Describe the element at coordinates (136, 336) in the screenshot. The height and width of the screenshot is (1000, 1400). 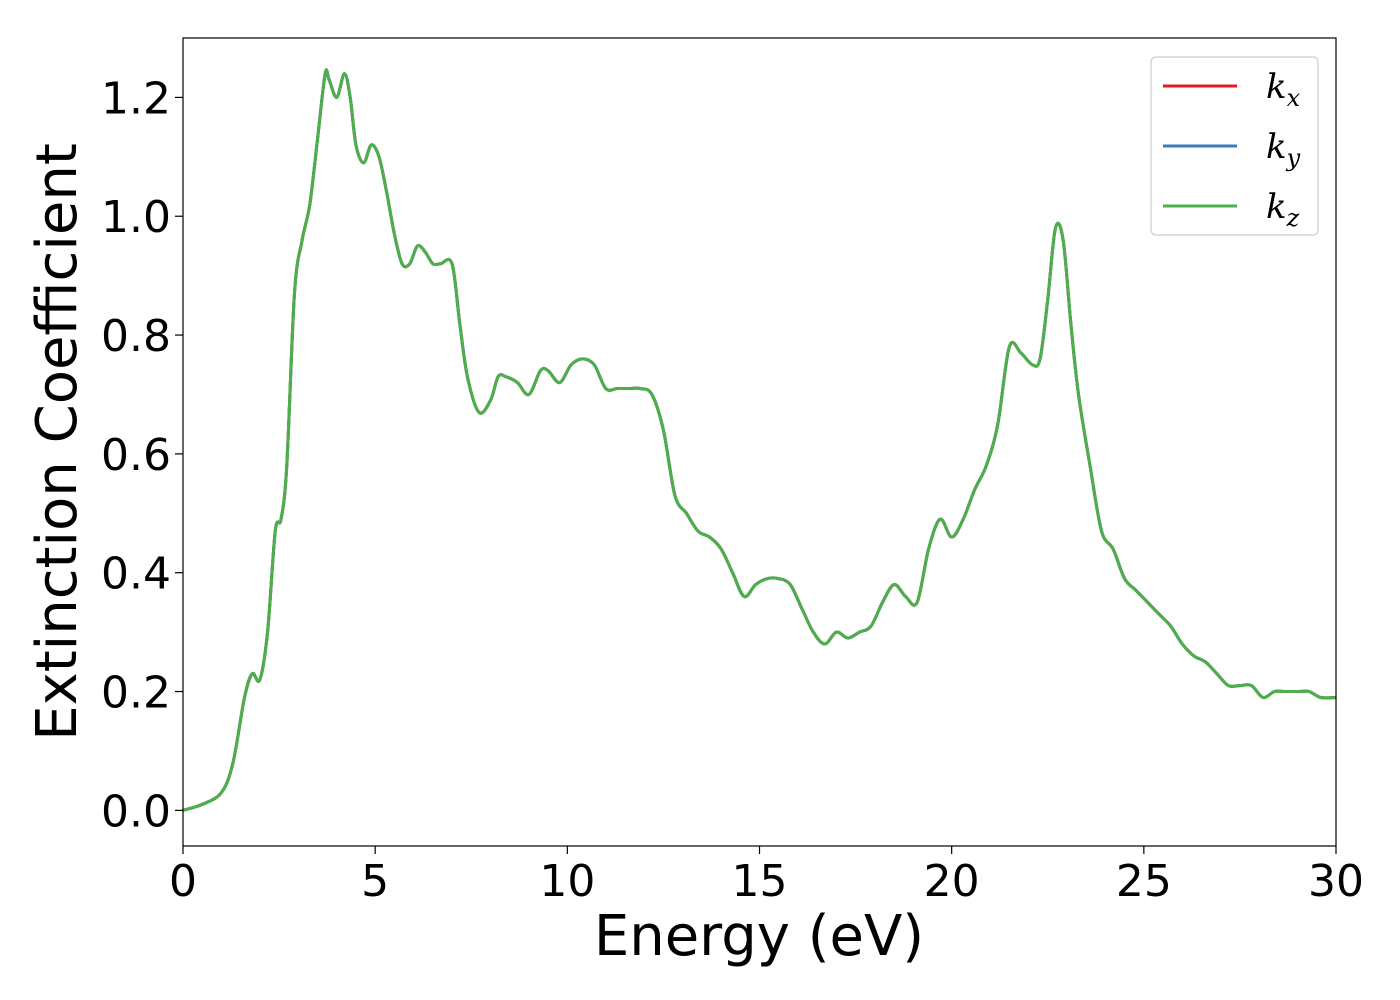
I see `y-tick-label: 0.8` at that location.